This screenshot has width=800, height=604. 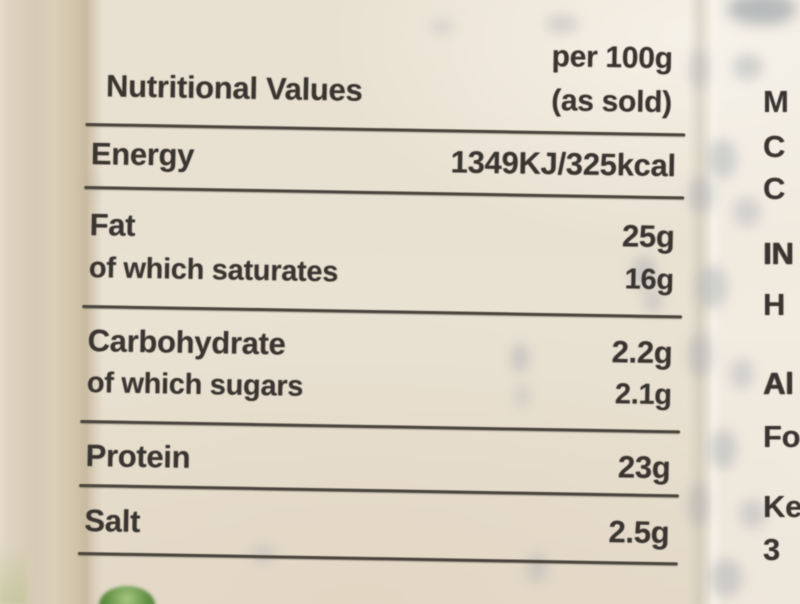 What do you see at coordinates (644, 467) in the screenshot?
I see `nutrient-value: 23g` at bounding box center [644, 467].